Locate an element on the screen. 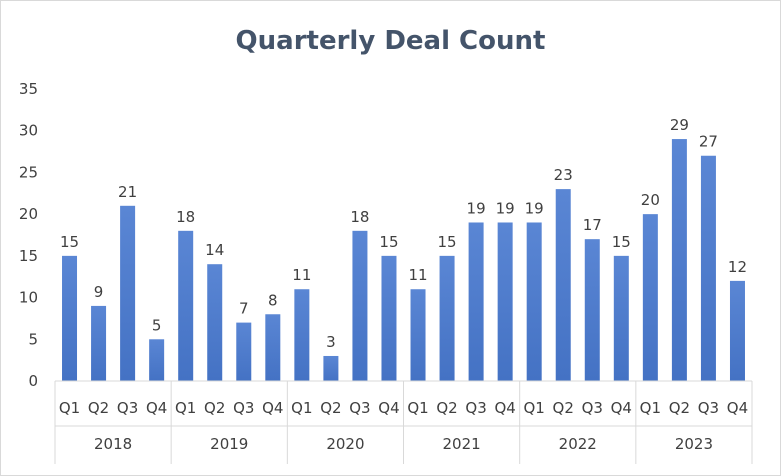 Image resolution: width=781 pixels, height=476 pixels. data-label: 9 is located at coordinates (99, 292).